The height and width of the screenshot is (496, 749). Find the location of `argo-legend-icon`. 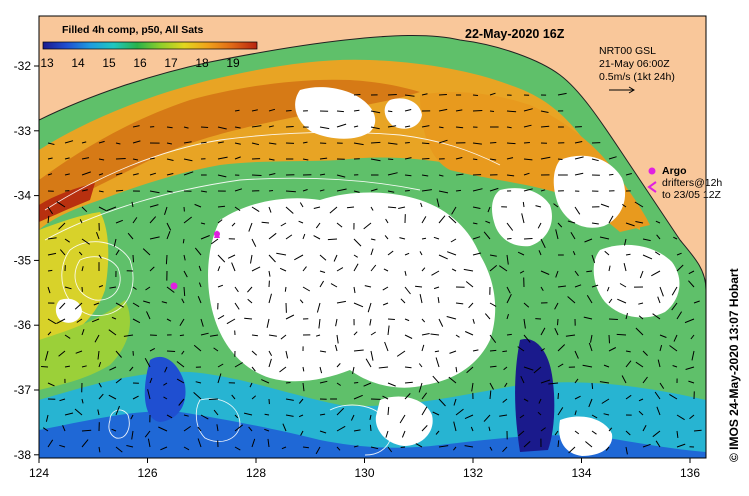

argo-legend-icon is located at coordinates (652, 171).